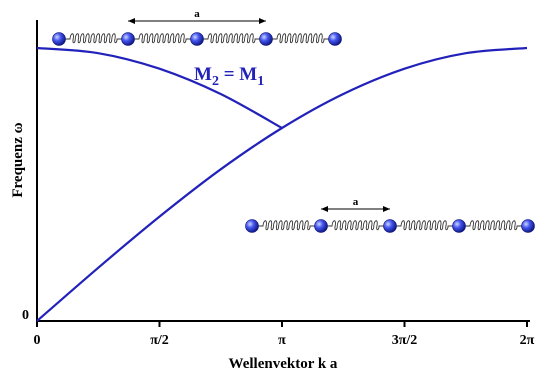 The width and height of the screenshot is (537, 373). Describe the element at coordinates (37, 340) in the screenshot. I see `x-tick-label: 0` at that location.